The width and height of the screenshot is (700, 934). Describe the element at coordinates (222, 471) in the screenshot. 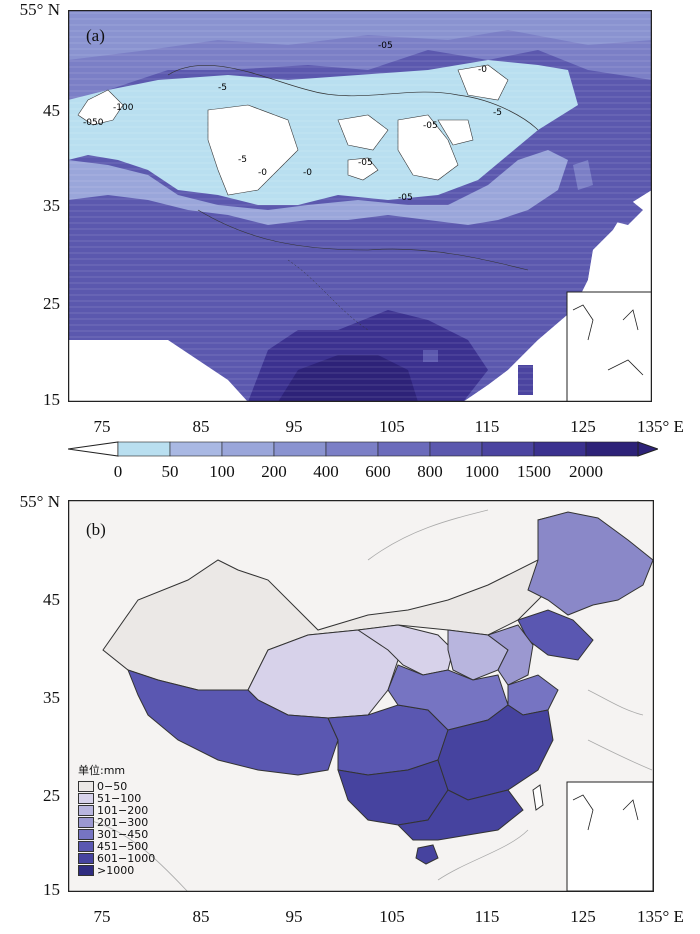

I see `colorbar-label: 100` at that location.